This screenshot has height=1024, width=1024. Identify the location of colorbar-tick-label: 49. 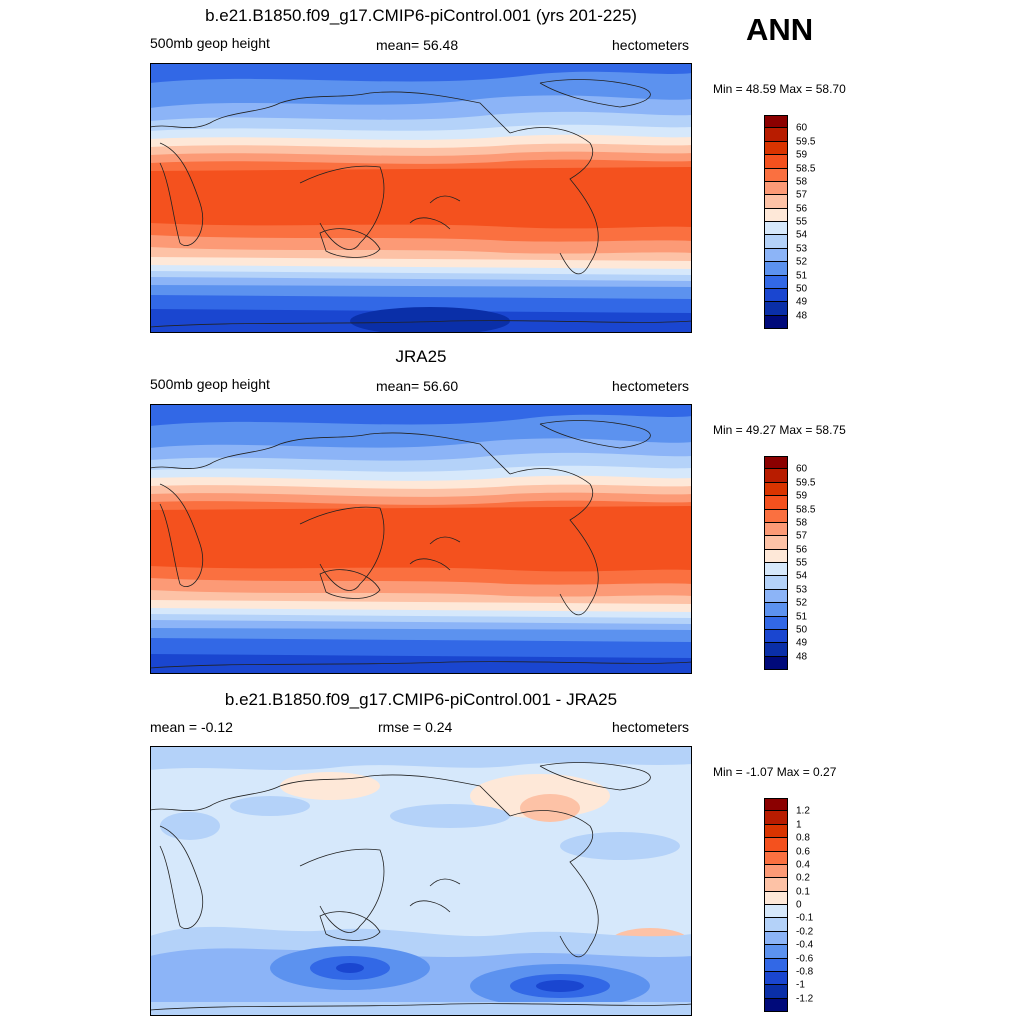
(802, 643).